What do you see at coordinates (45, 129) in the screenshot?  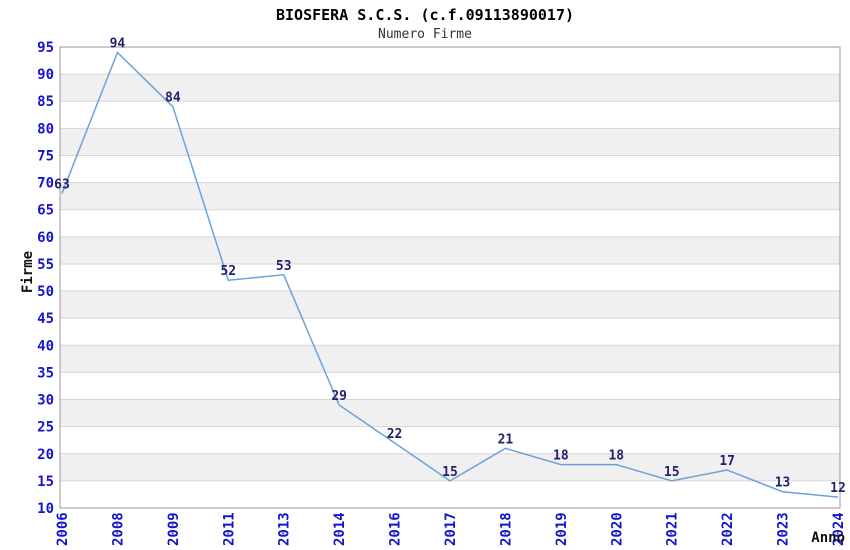 I see `y-tick-label: 80` at bounding box center [45, 129].